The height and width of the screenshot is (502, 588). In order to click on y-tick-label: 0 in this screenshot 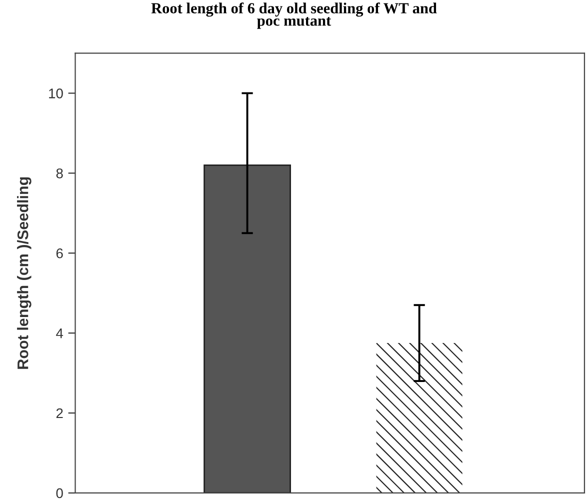, I will do `click(59, 493)`.